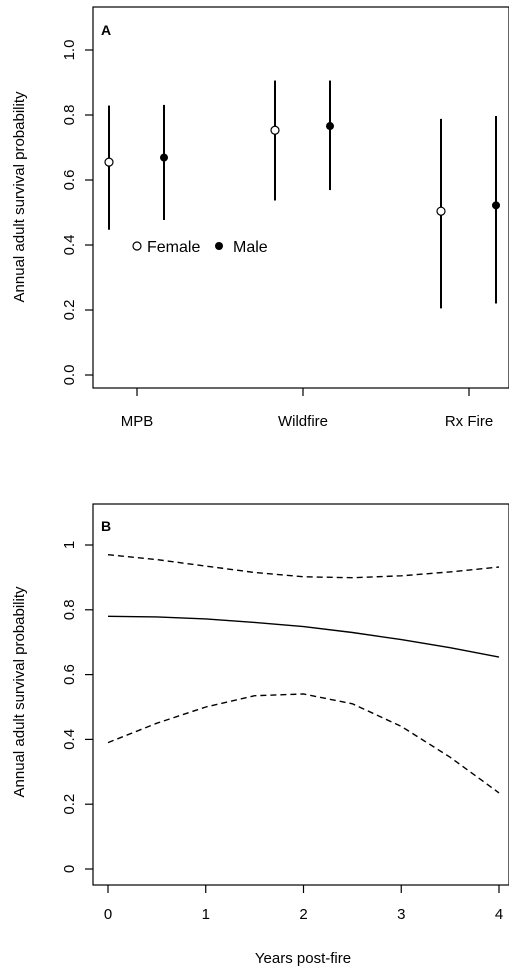 The width and height of the screenshot is (509, 971). What do you see at coordinates (250, 247) in the screenshot?
I see `legend-male-label: Male` at bounding box center [250, 247].